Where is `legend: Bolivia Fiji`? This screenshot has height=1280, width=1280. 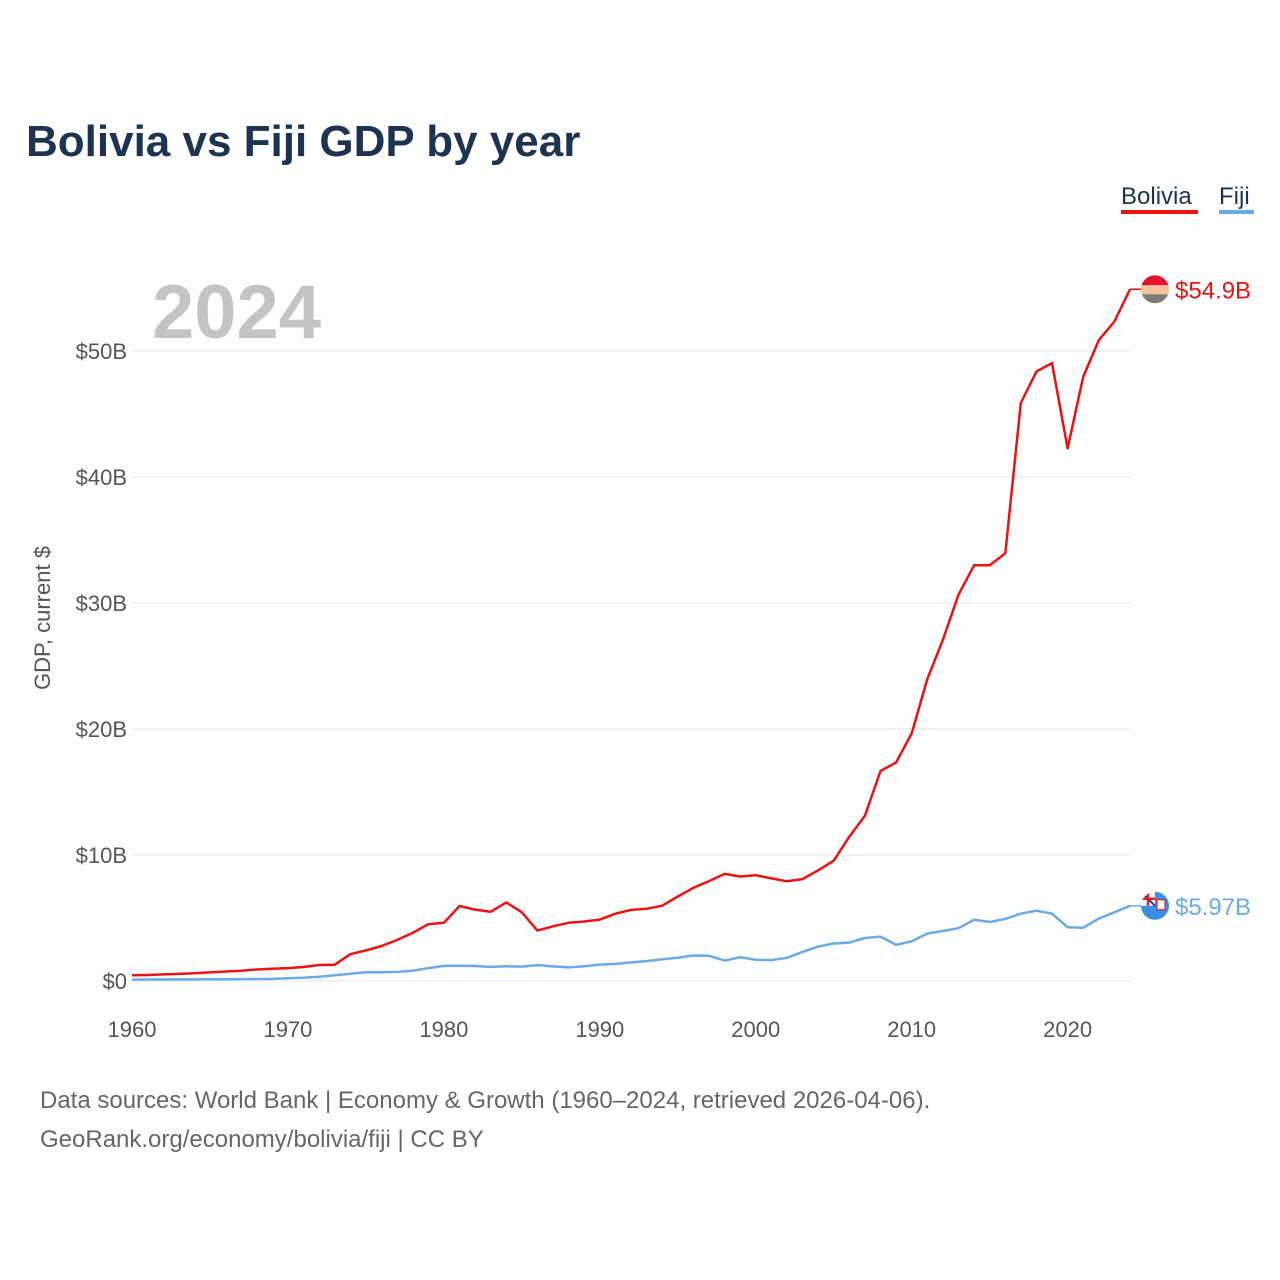
legend: Bolivia Fiji is located at coordinates (1187, 198).